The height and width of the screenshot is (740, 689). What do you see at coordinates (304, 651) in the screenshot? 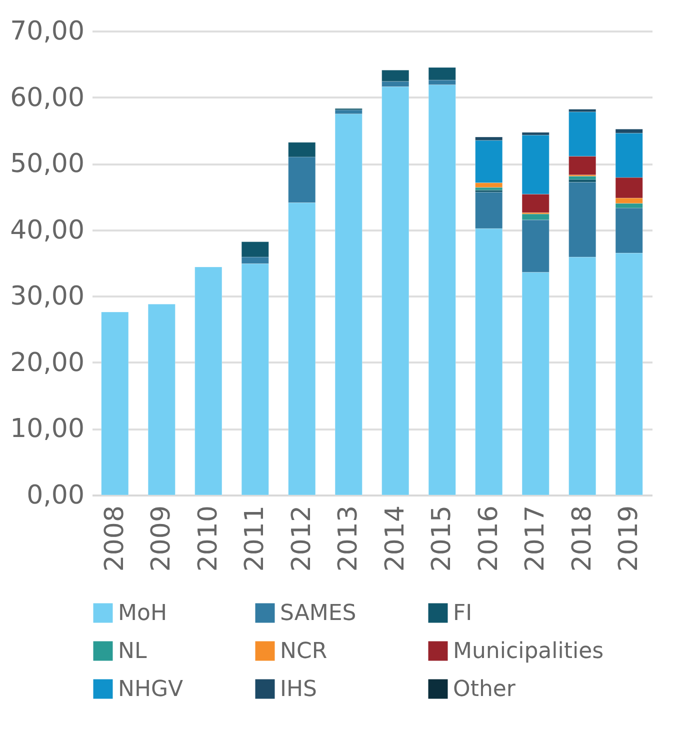
I see `legend-label: NCR` at bounding box center [304, 651].